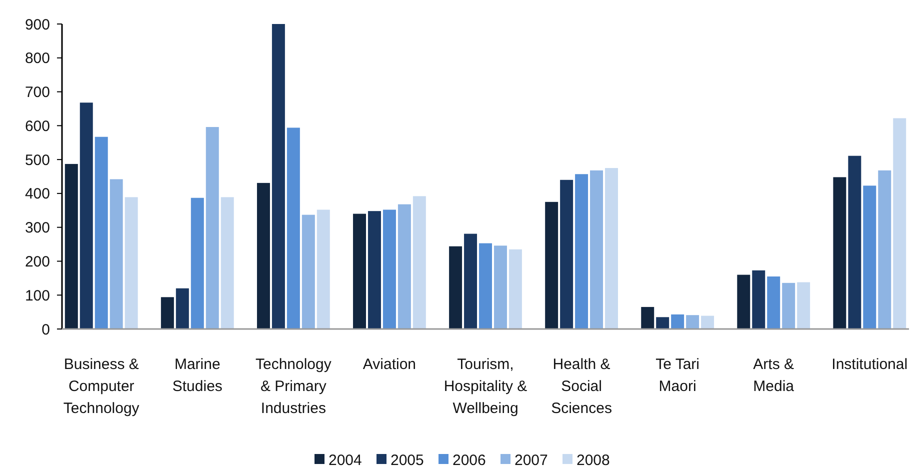 The width and height of the screenshot is (911, 473). What do you see at coordinates (774, 375) in the screenshot?
I see `x-tick-label: Arts & Media` at bounding box center [774, 375].